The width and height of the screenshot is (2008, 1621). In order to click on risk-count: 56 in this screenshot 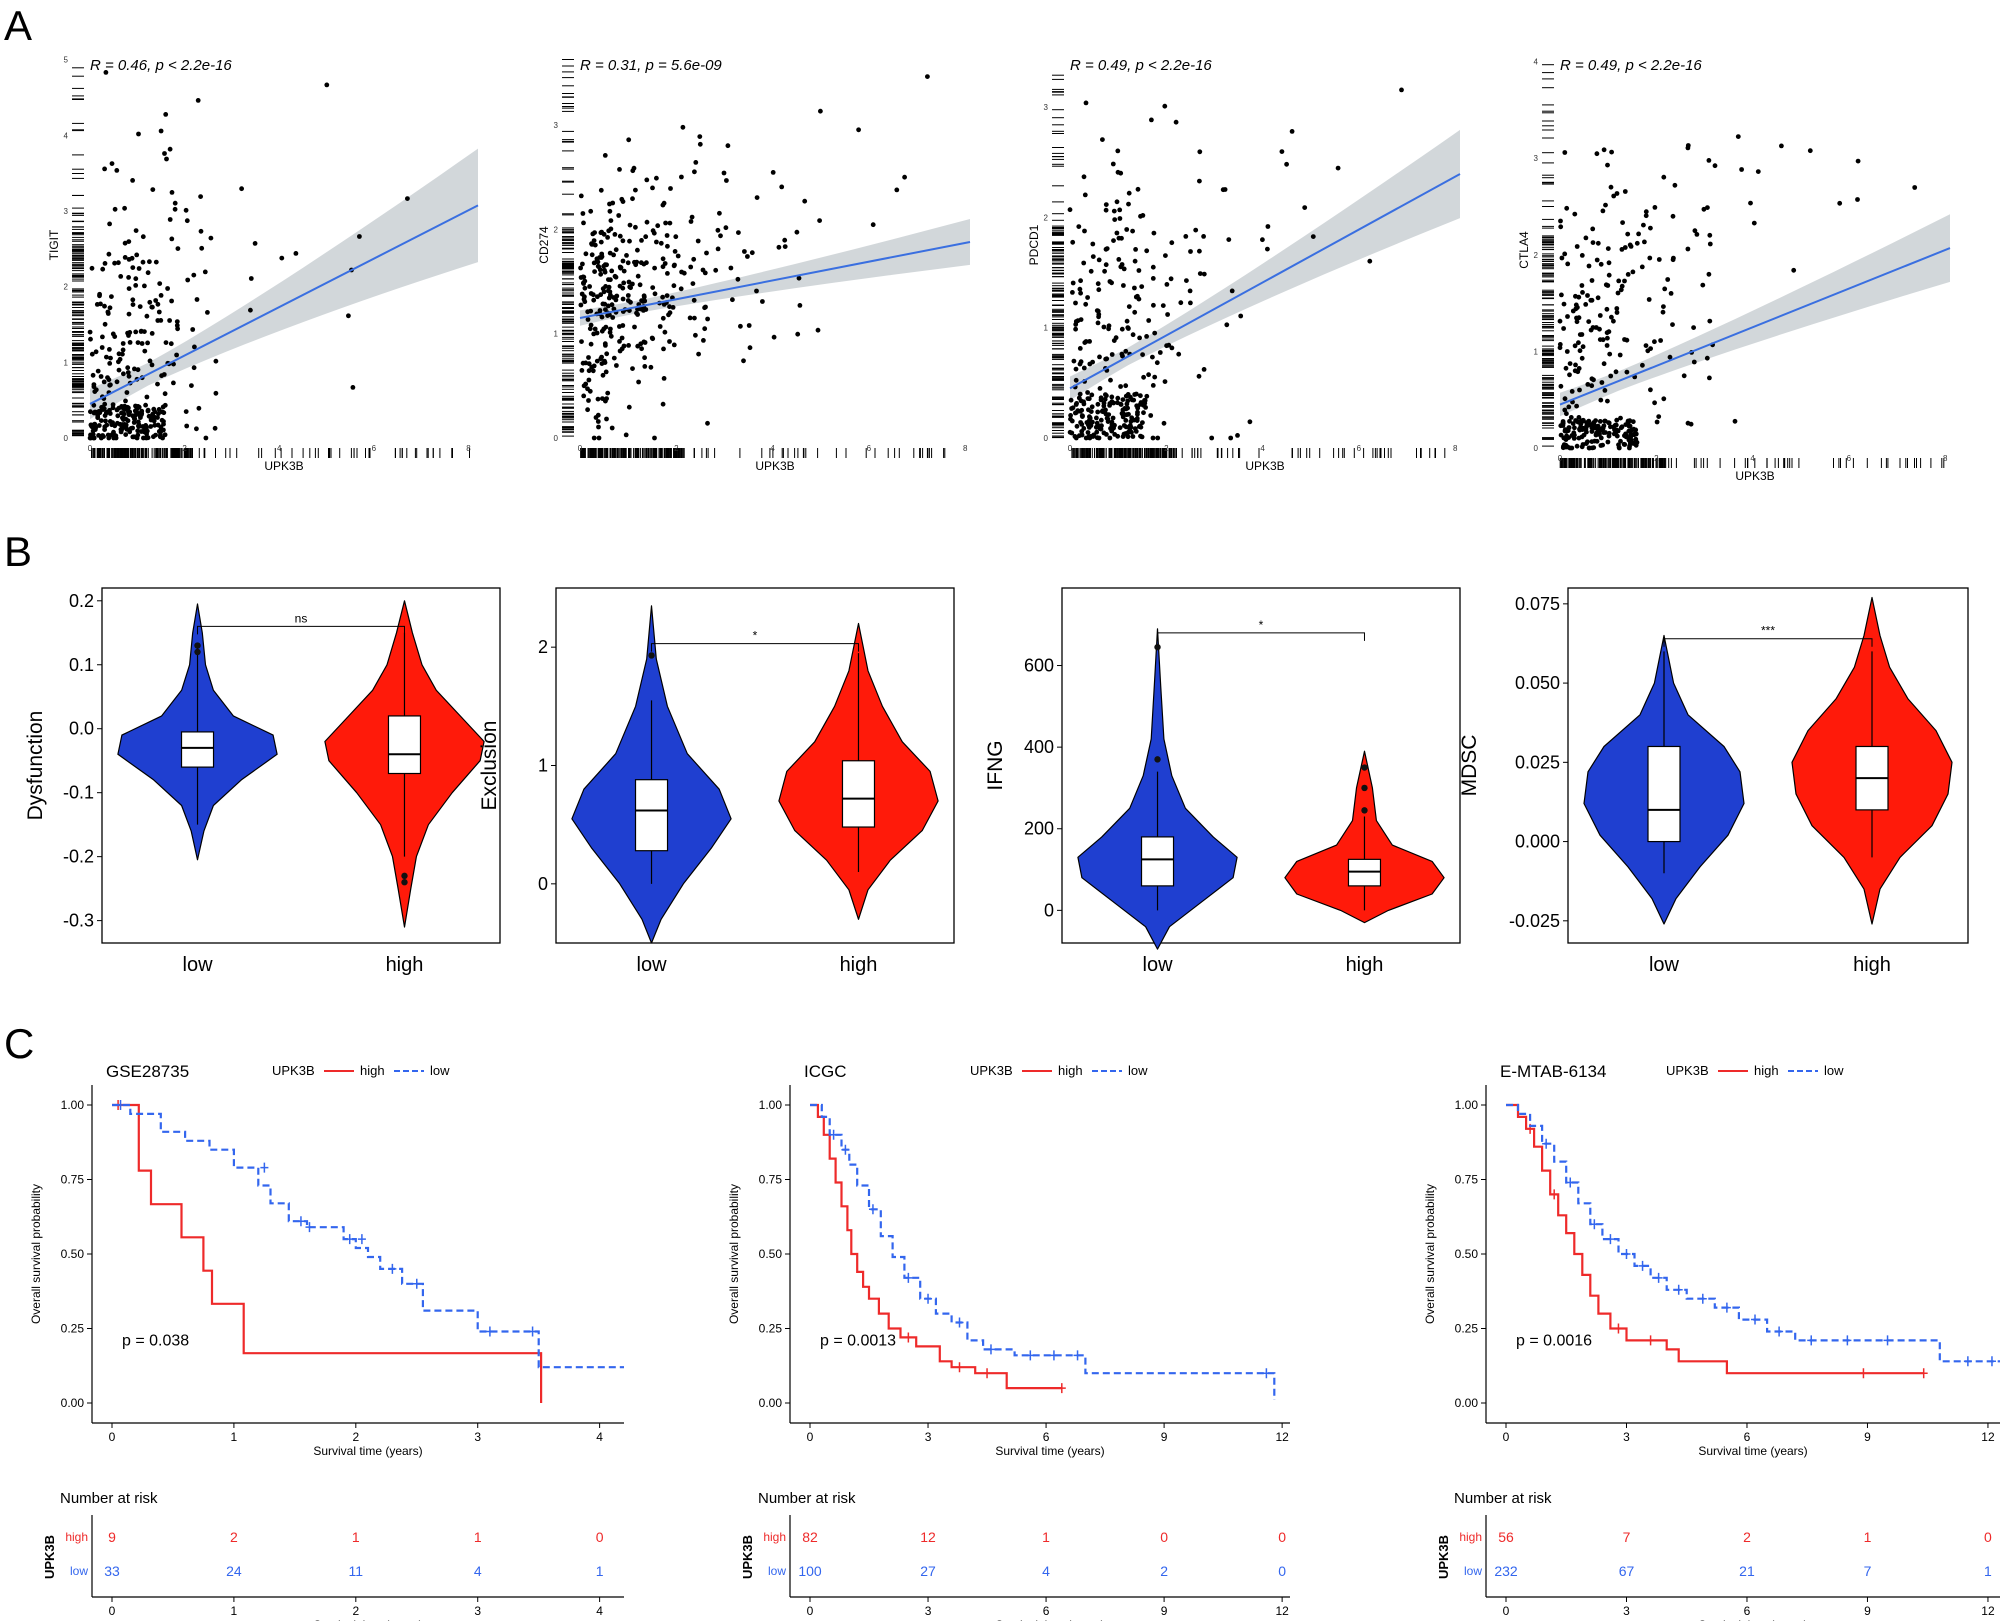, I will do `click(1506, 1537)`.